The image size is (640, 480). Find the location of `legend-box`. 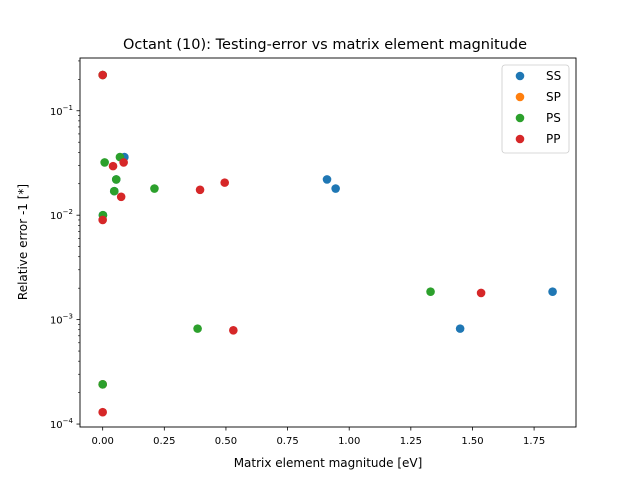

legend-box is located at coordinates (535, 109).